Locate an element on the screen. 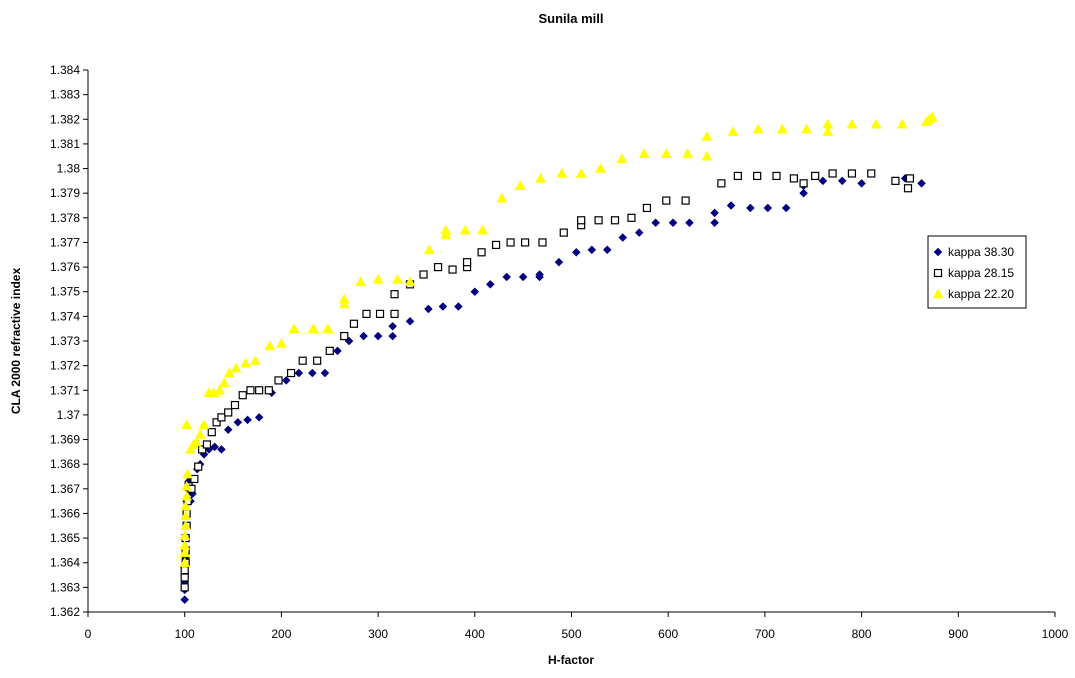  x-tick-label: 600 is located at coordinates (668, 634).